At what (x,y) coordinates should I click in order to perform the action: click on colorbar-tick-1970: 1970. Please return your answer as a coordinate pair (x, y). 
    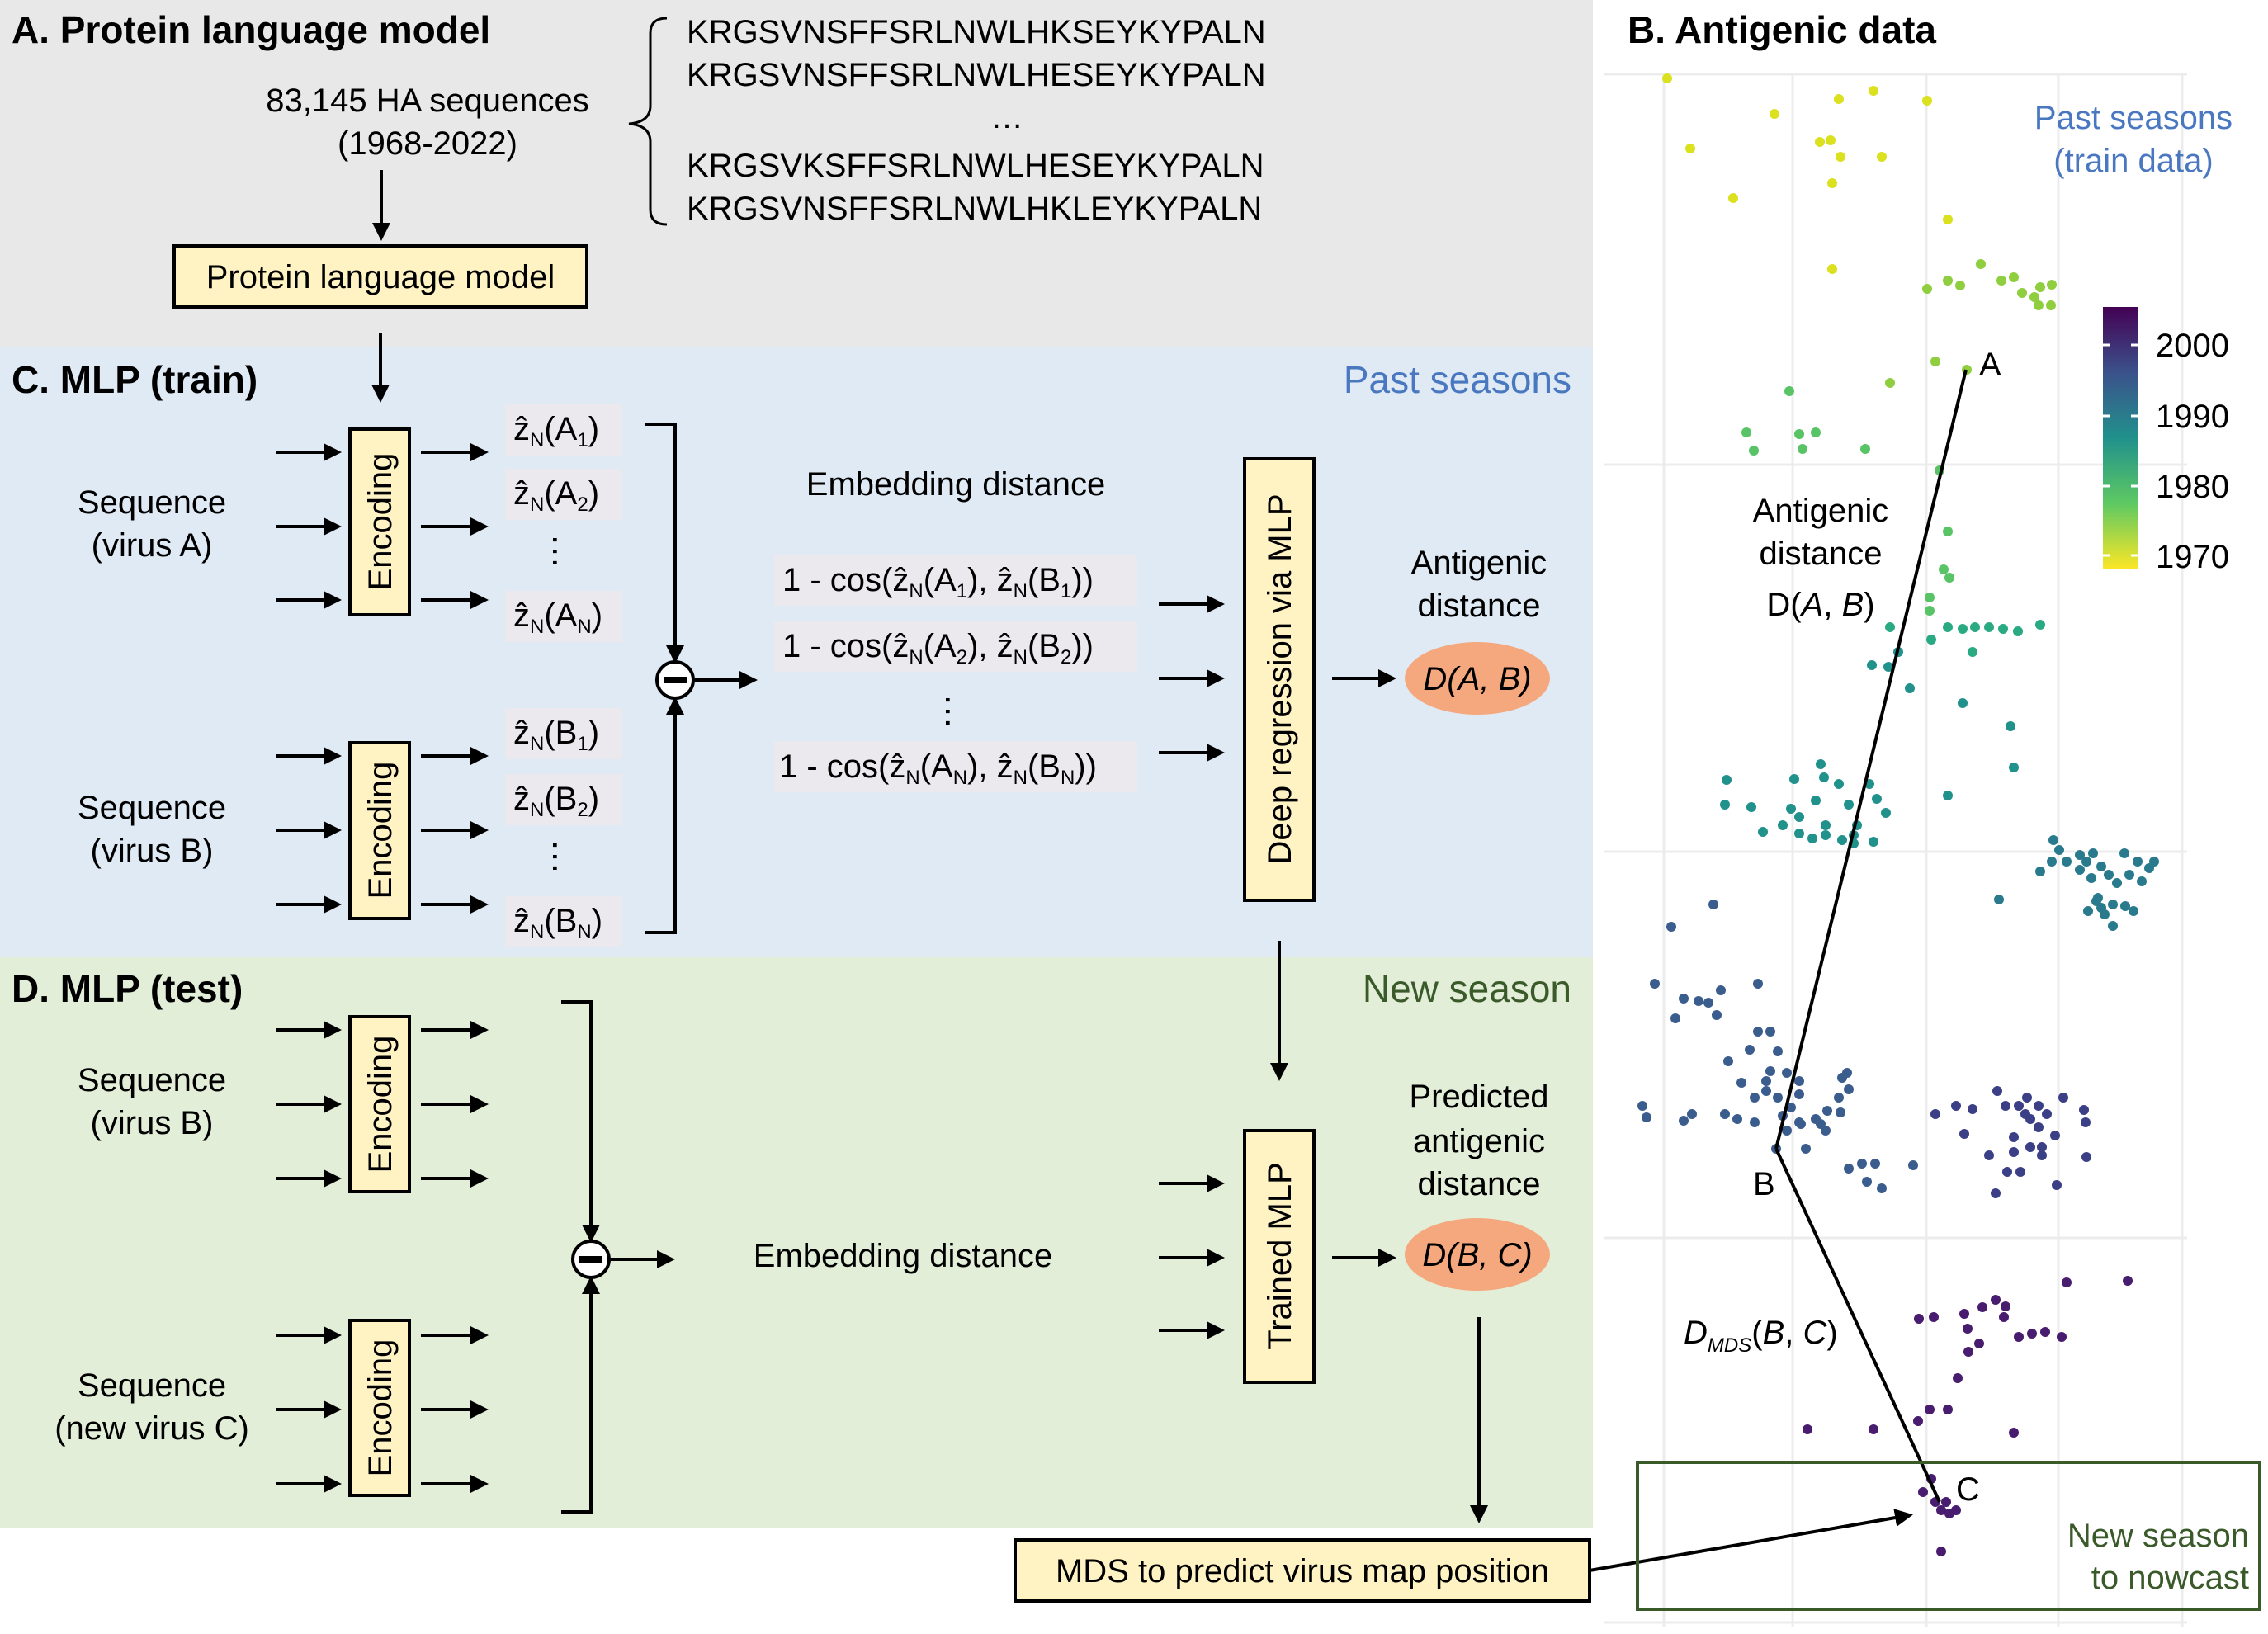
    Looking at the image, I should click on (2192, 557).